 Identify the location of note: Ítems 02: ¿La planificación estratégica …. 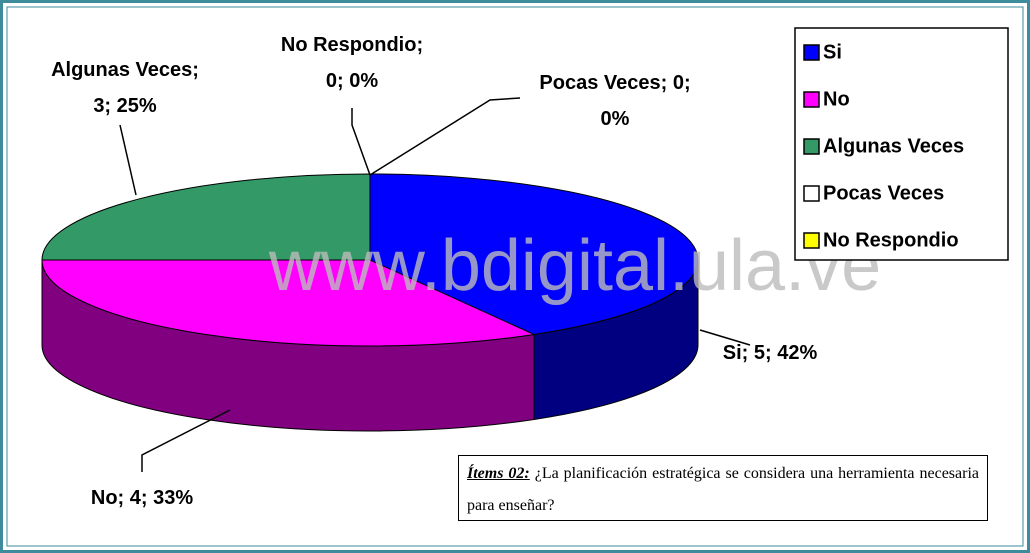
(723, 488).